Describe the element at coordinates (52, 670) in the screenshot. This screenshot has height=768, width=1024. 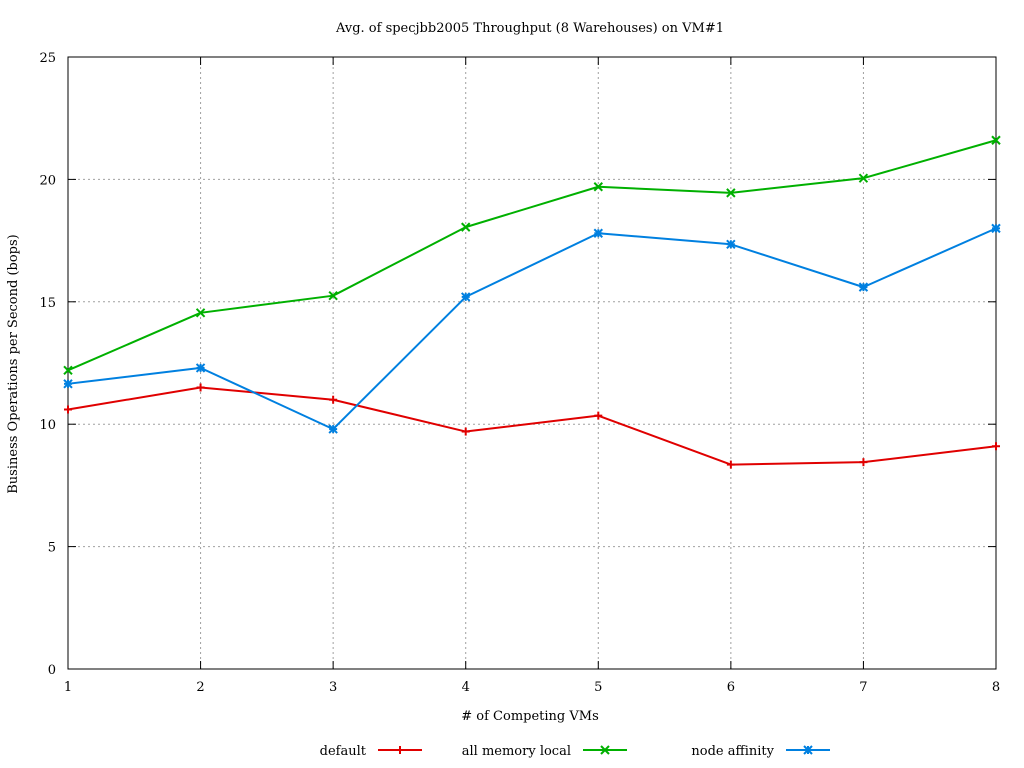
I see `y-tick-label: 0` at that location.